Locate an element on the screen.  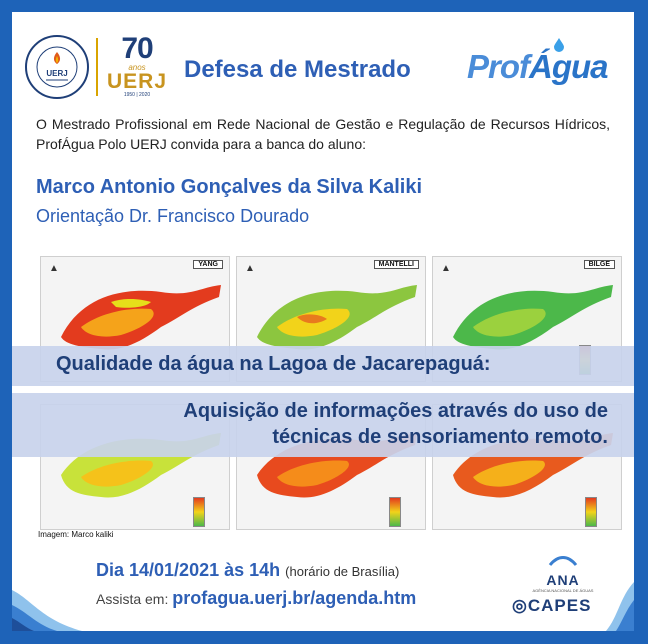
ana-text: ANA is located at coordinates (563, 580).